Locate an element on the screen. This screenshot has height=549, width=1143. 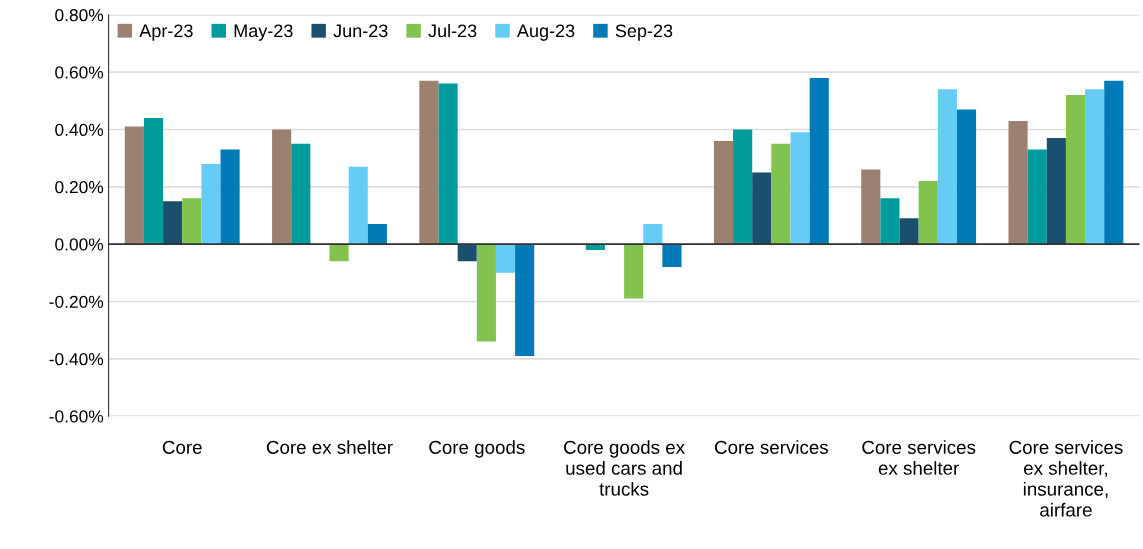
y-tick-label: -0.60% is located at coordinates (76, 416).